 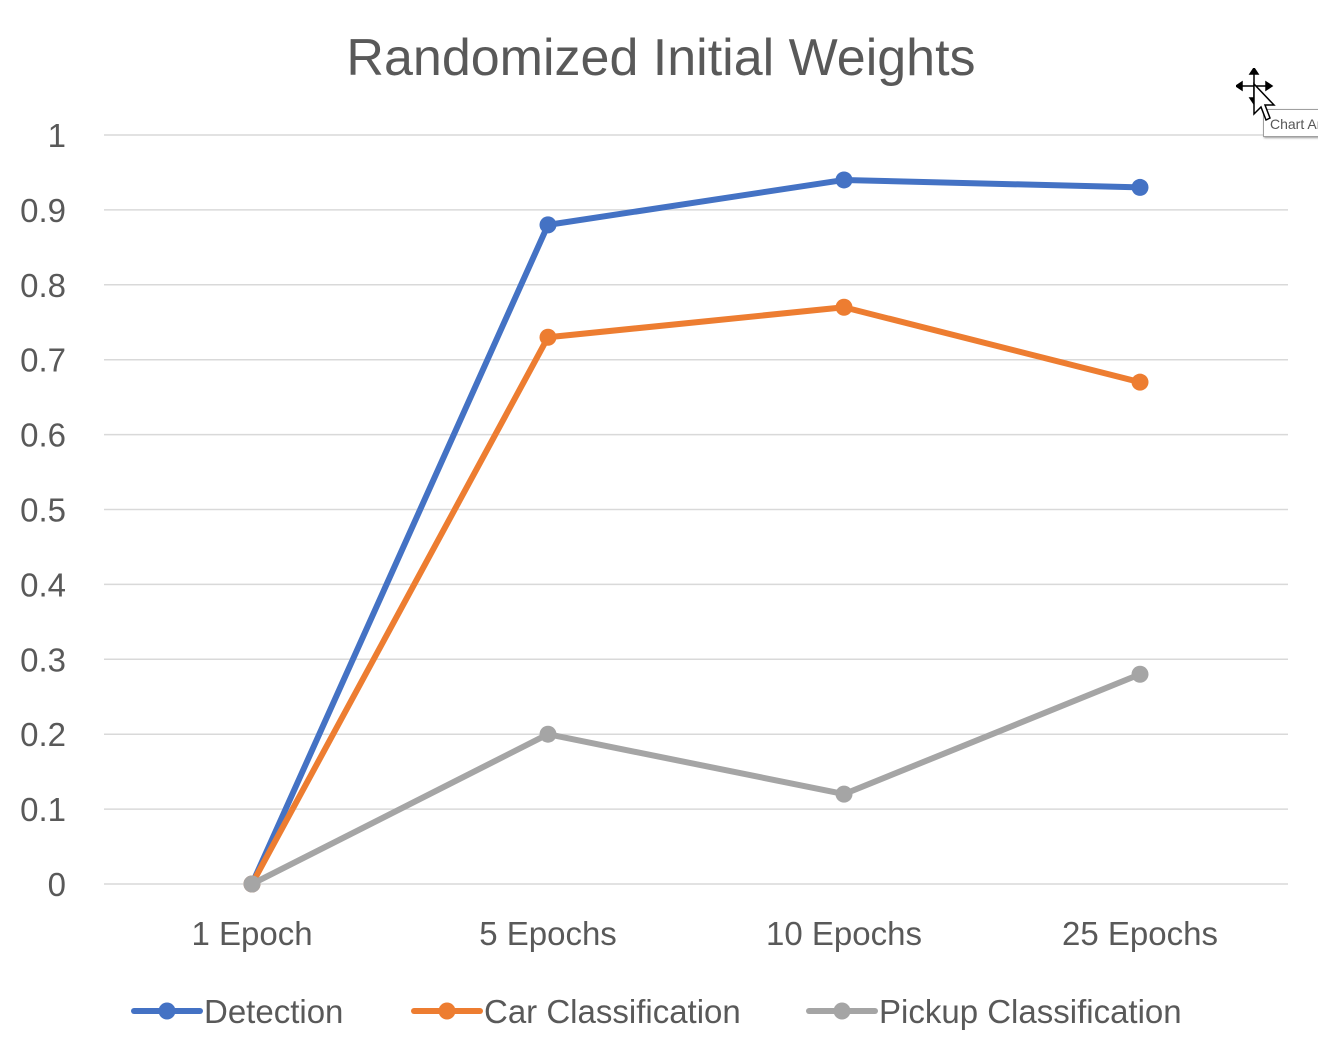 I want to click on legend-item: Detection, so click(x=237, y=1011).